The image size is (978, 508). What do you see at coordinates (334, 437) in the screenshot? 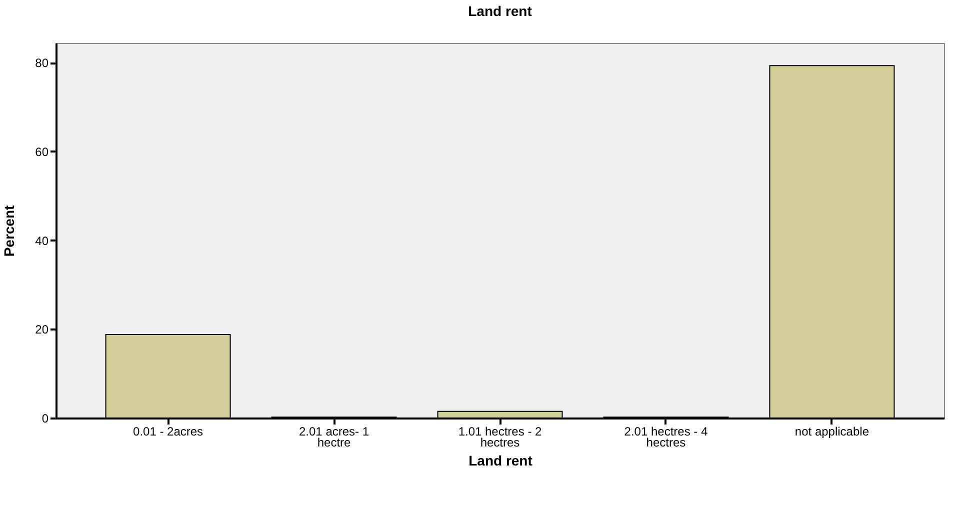
I see `x-tick-label: 2.01 acres- 1 hectre` at bounding box center [334, 437].